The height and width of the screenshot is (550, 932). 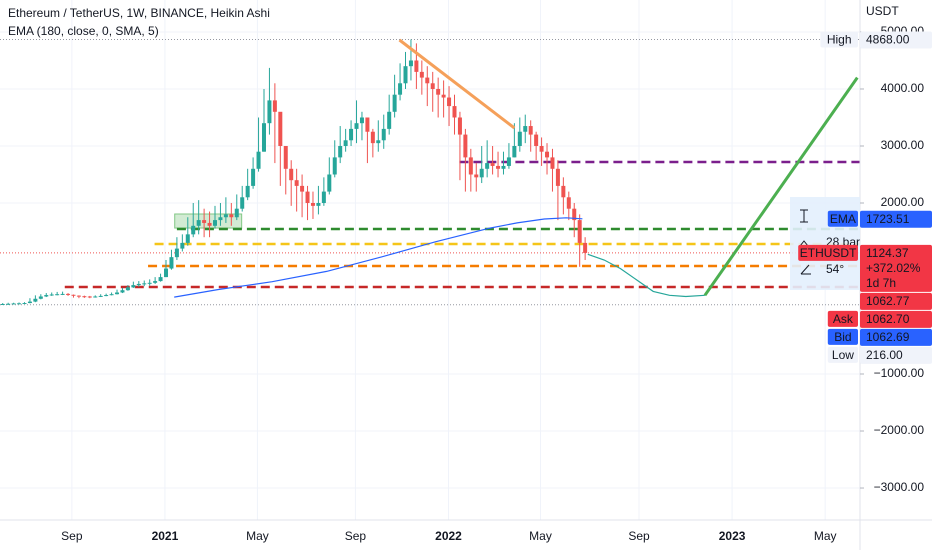 I want to click on x-tick-label: 2023, so click(x=732, y=536).